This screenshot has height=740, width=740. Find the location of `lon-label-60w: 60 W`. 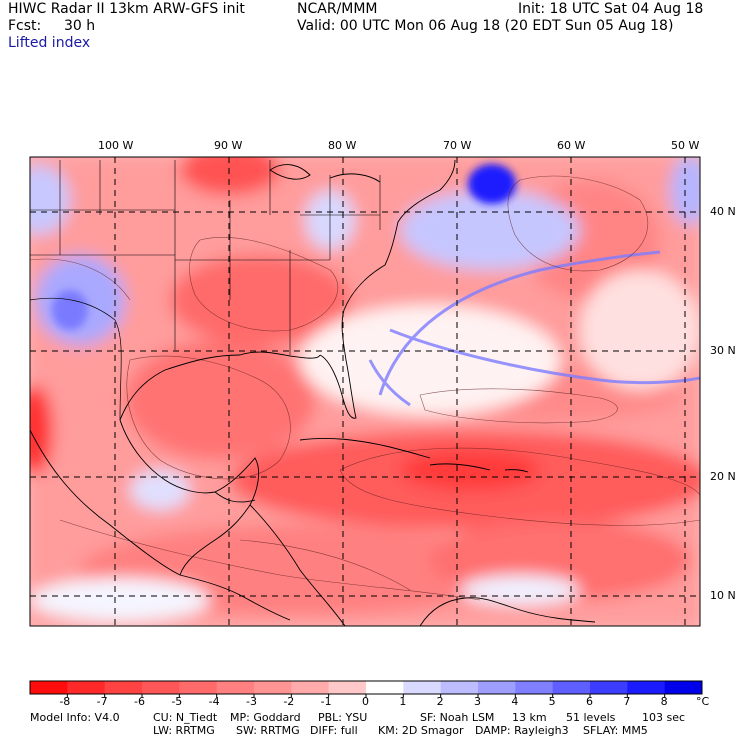

lon-label-60w: 60 W is located at coordinates (571, 145).